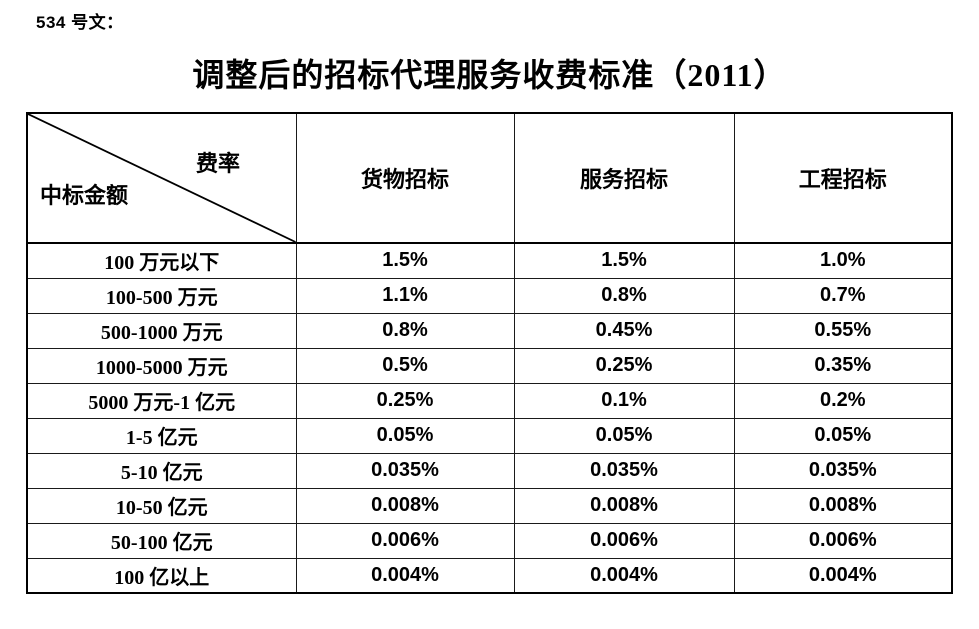  Describe the element at coordinates (843, 178) in the screenshot. I see `column-header-engineering-bidding: 工程招标` at that location.